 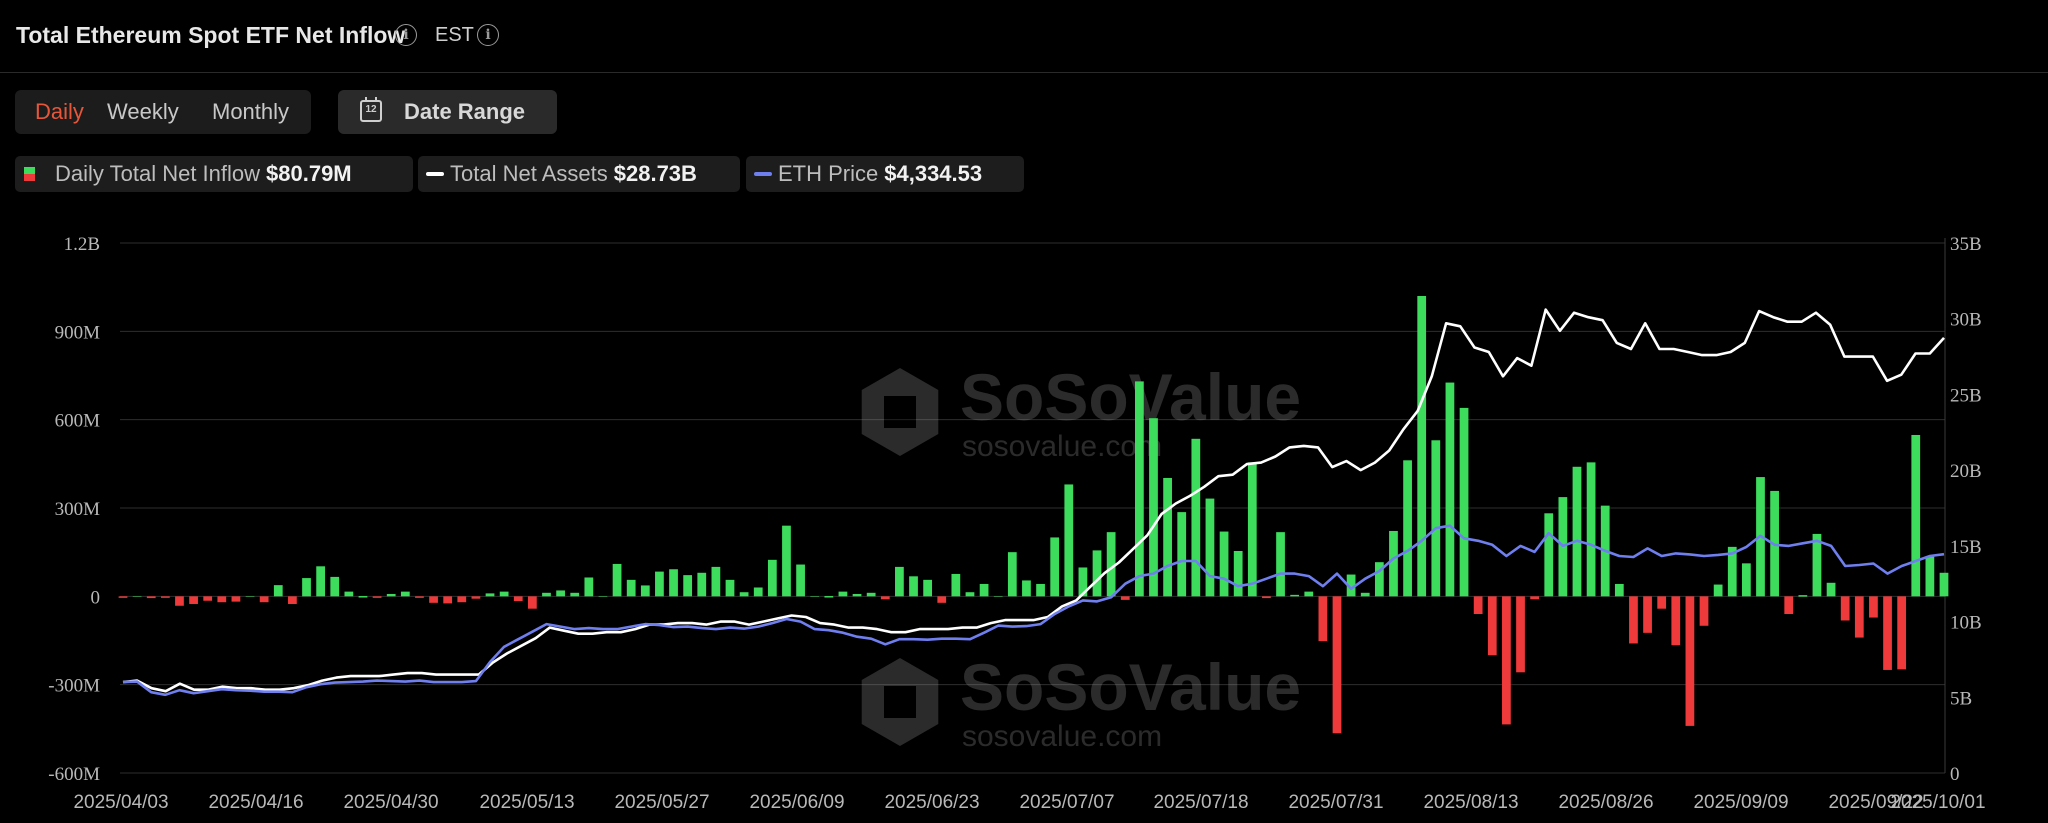 What do you see at coordinates (885, 174) in the screenshot?
I see `legend-eth-price: ETH Price $4,334.53` at bounding box center [885, 174].